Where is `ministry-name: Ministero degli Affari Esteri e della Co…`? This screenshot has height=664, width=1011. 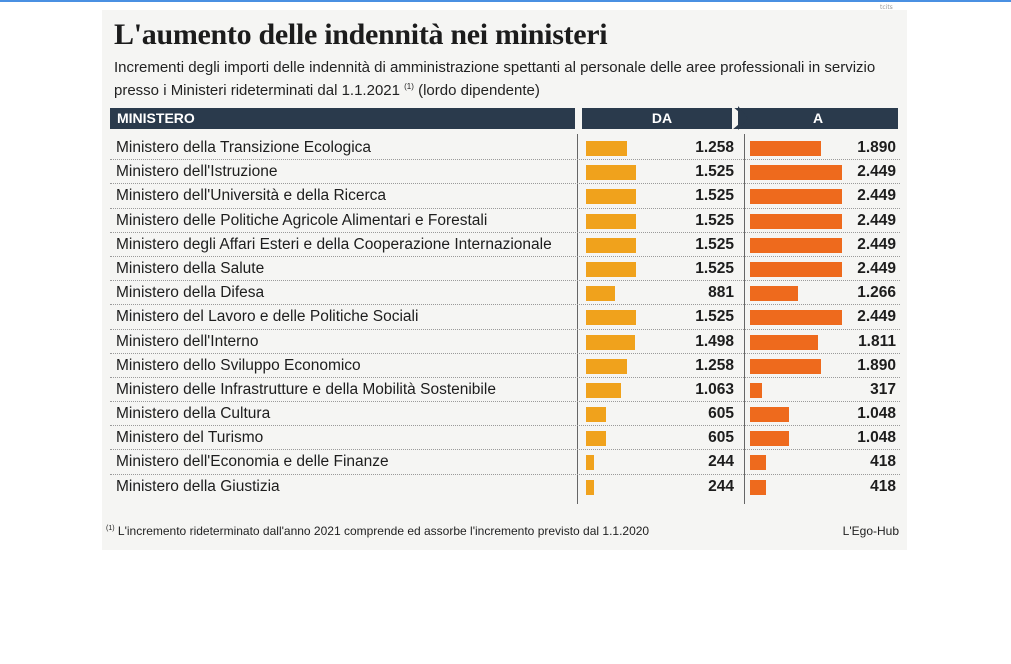 ministry-name: Ministero degli Affari Esteri e della Co… is located at coordinates (334, 244).